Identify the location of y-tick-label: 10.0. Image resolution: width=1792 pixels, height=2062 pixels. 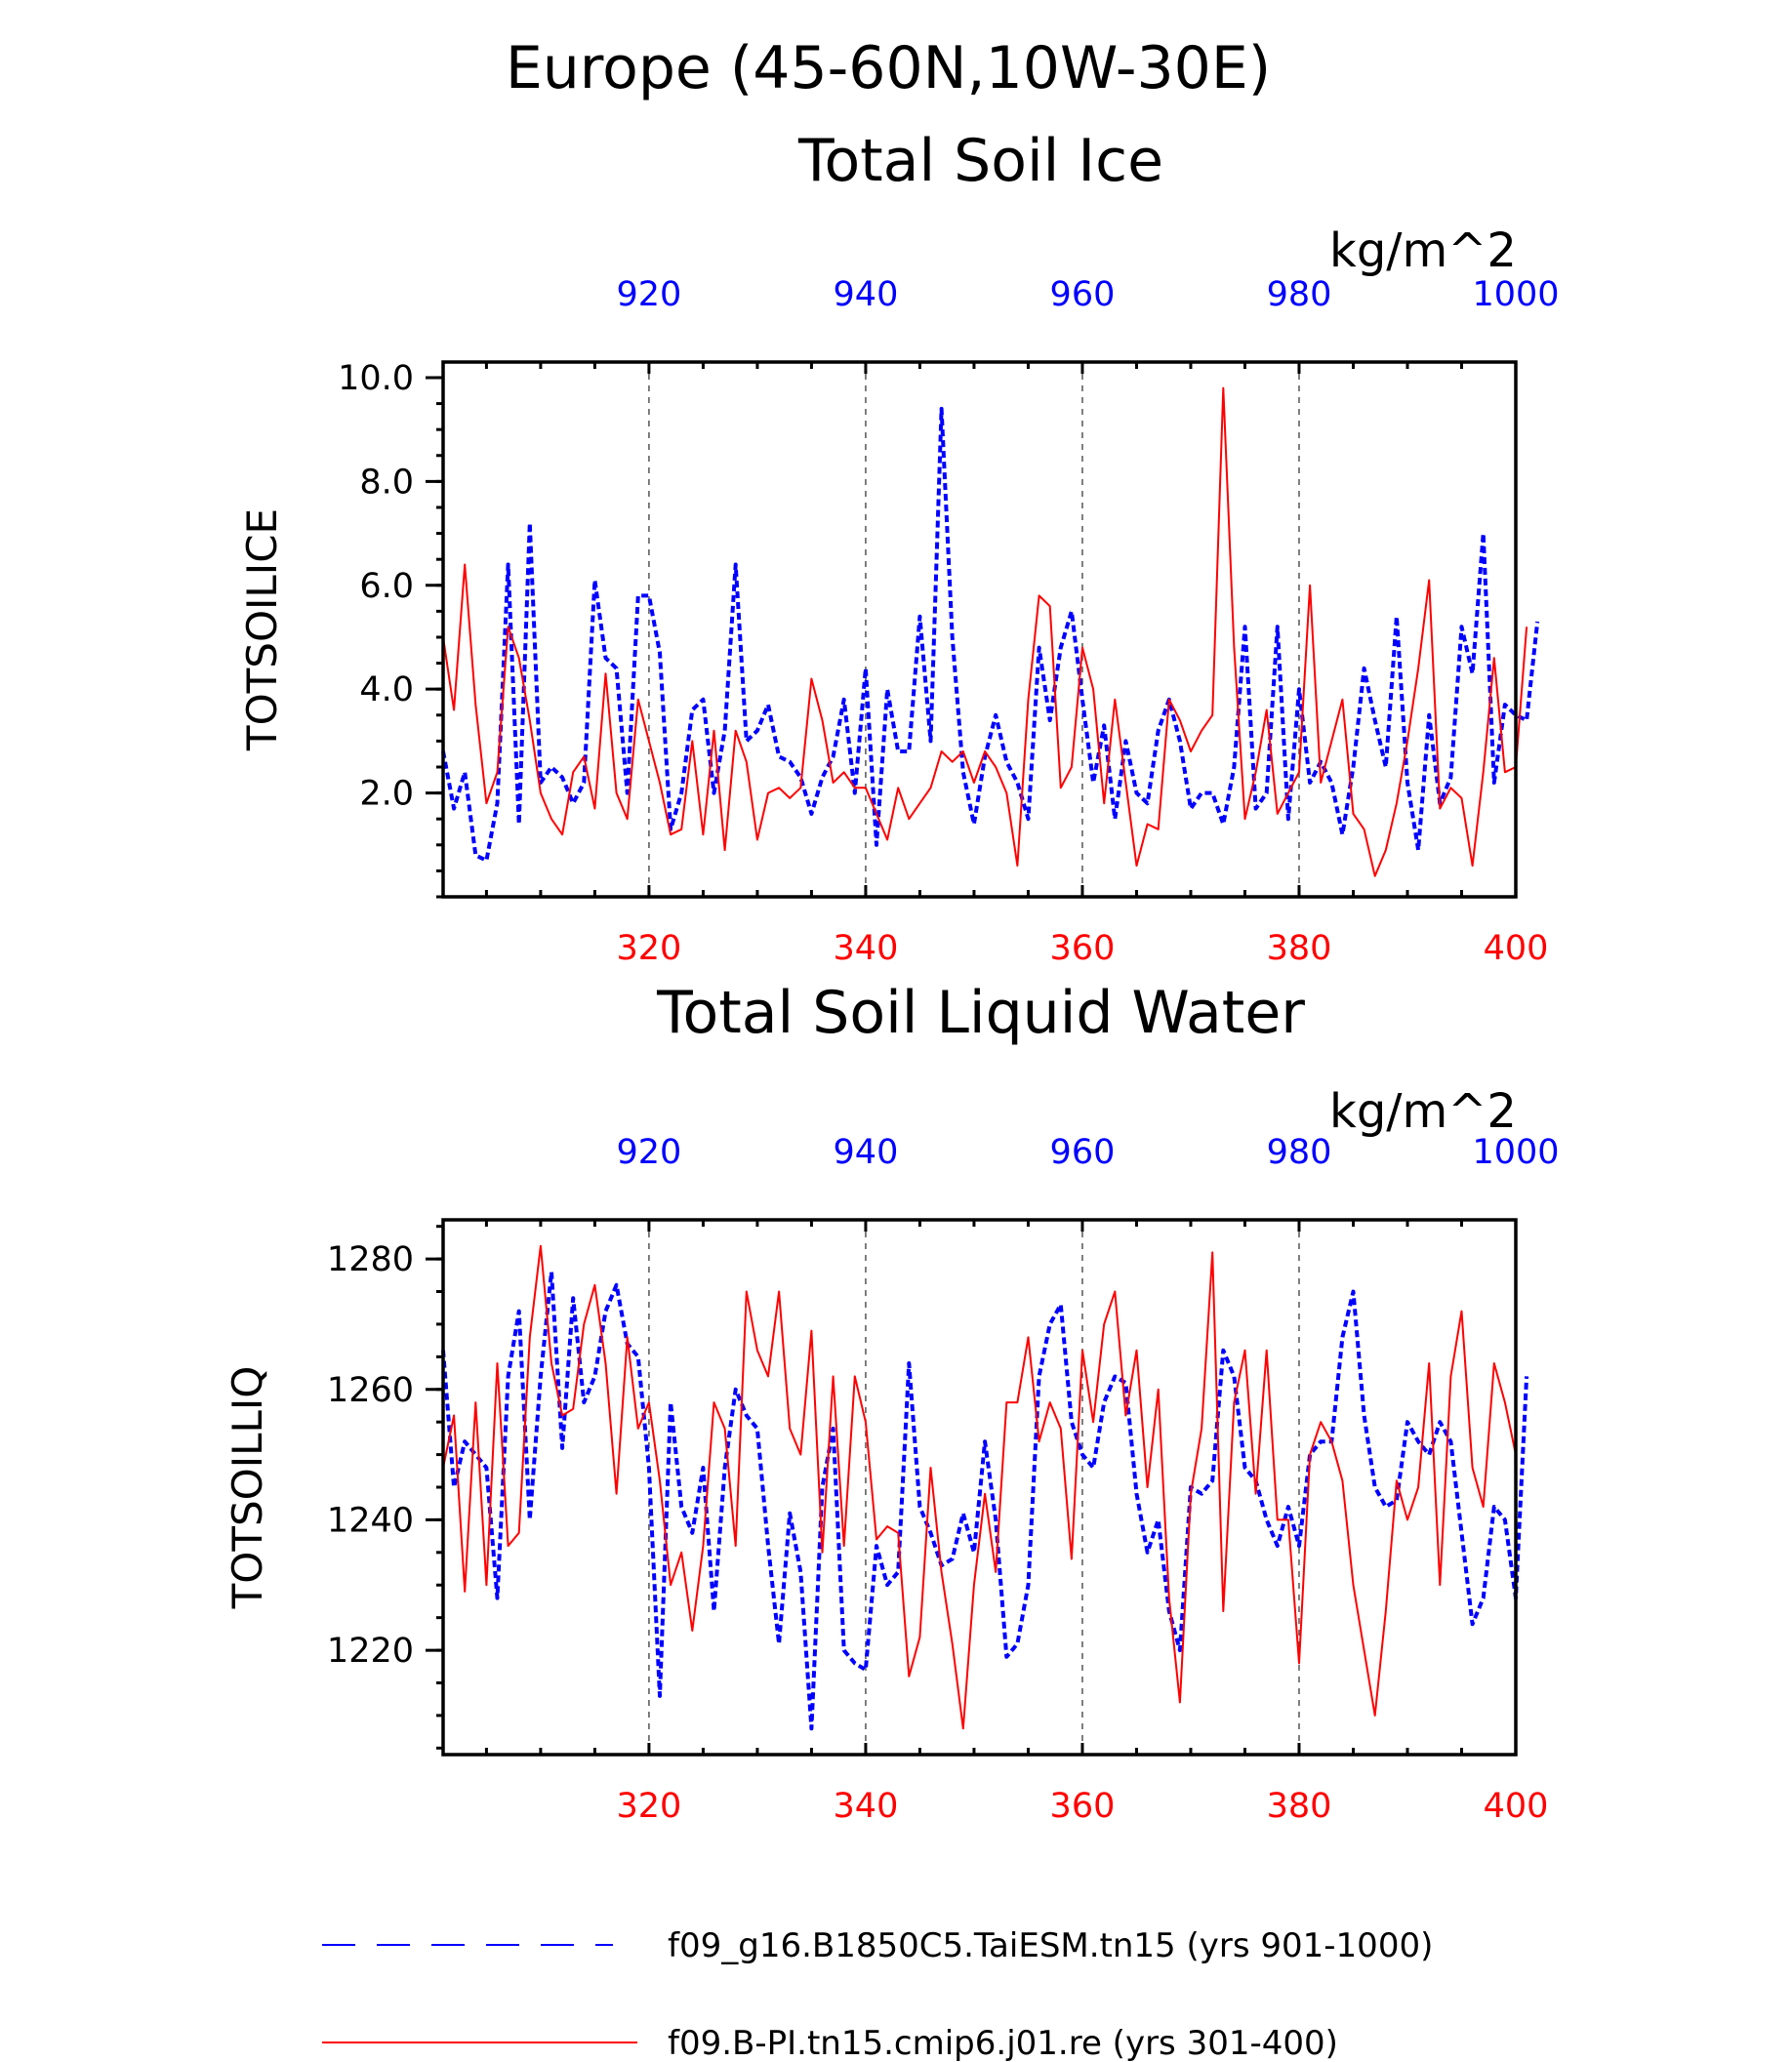
(376, 378).